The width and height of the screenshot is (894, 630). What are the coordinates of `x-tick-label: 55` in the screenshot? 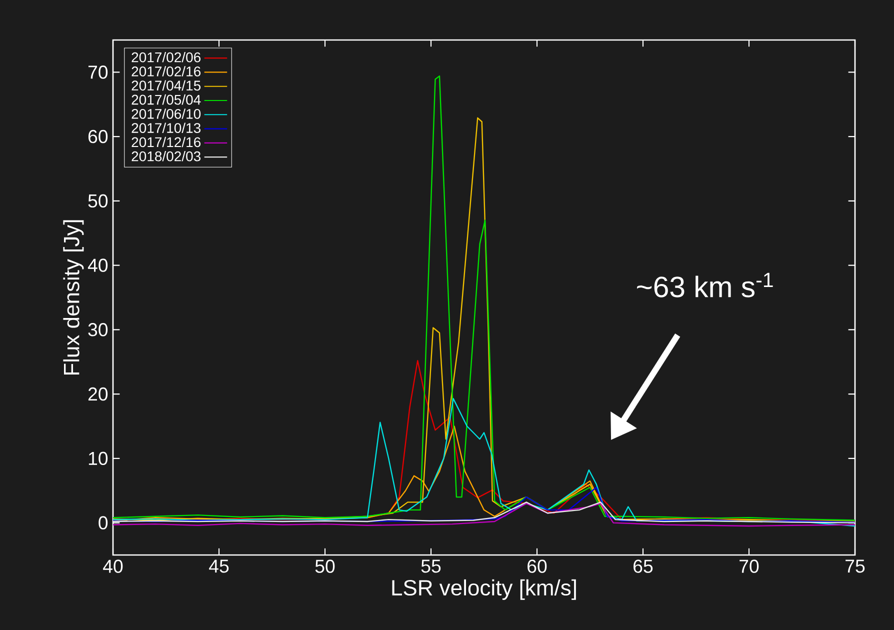 It's located at (431, 566).